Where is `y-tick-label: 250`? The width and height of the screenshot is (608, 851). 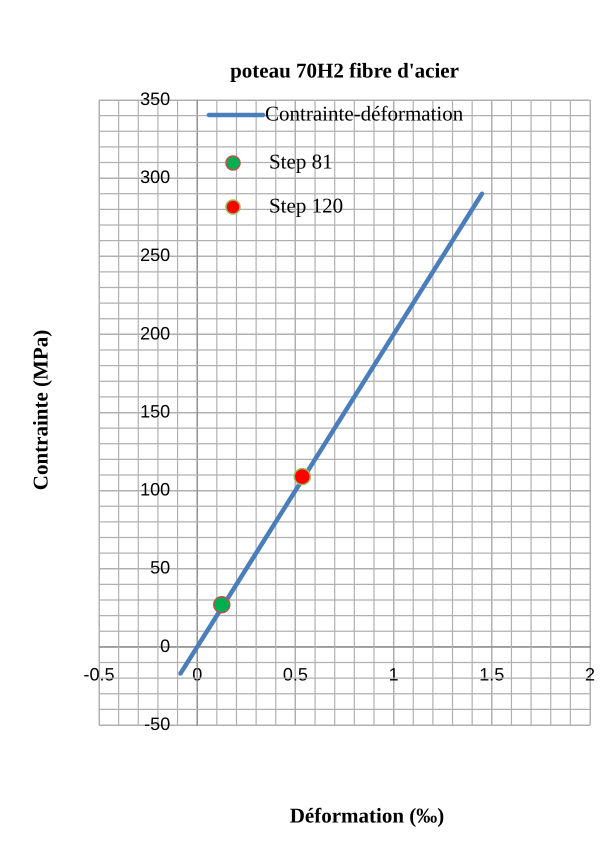
y-tick-label: 250 is located at coordinates (155, 255).